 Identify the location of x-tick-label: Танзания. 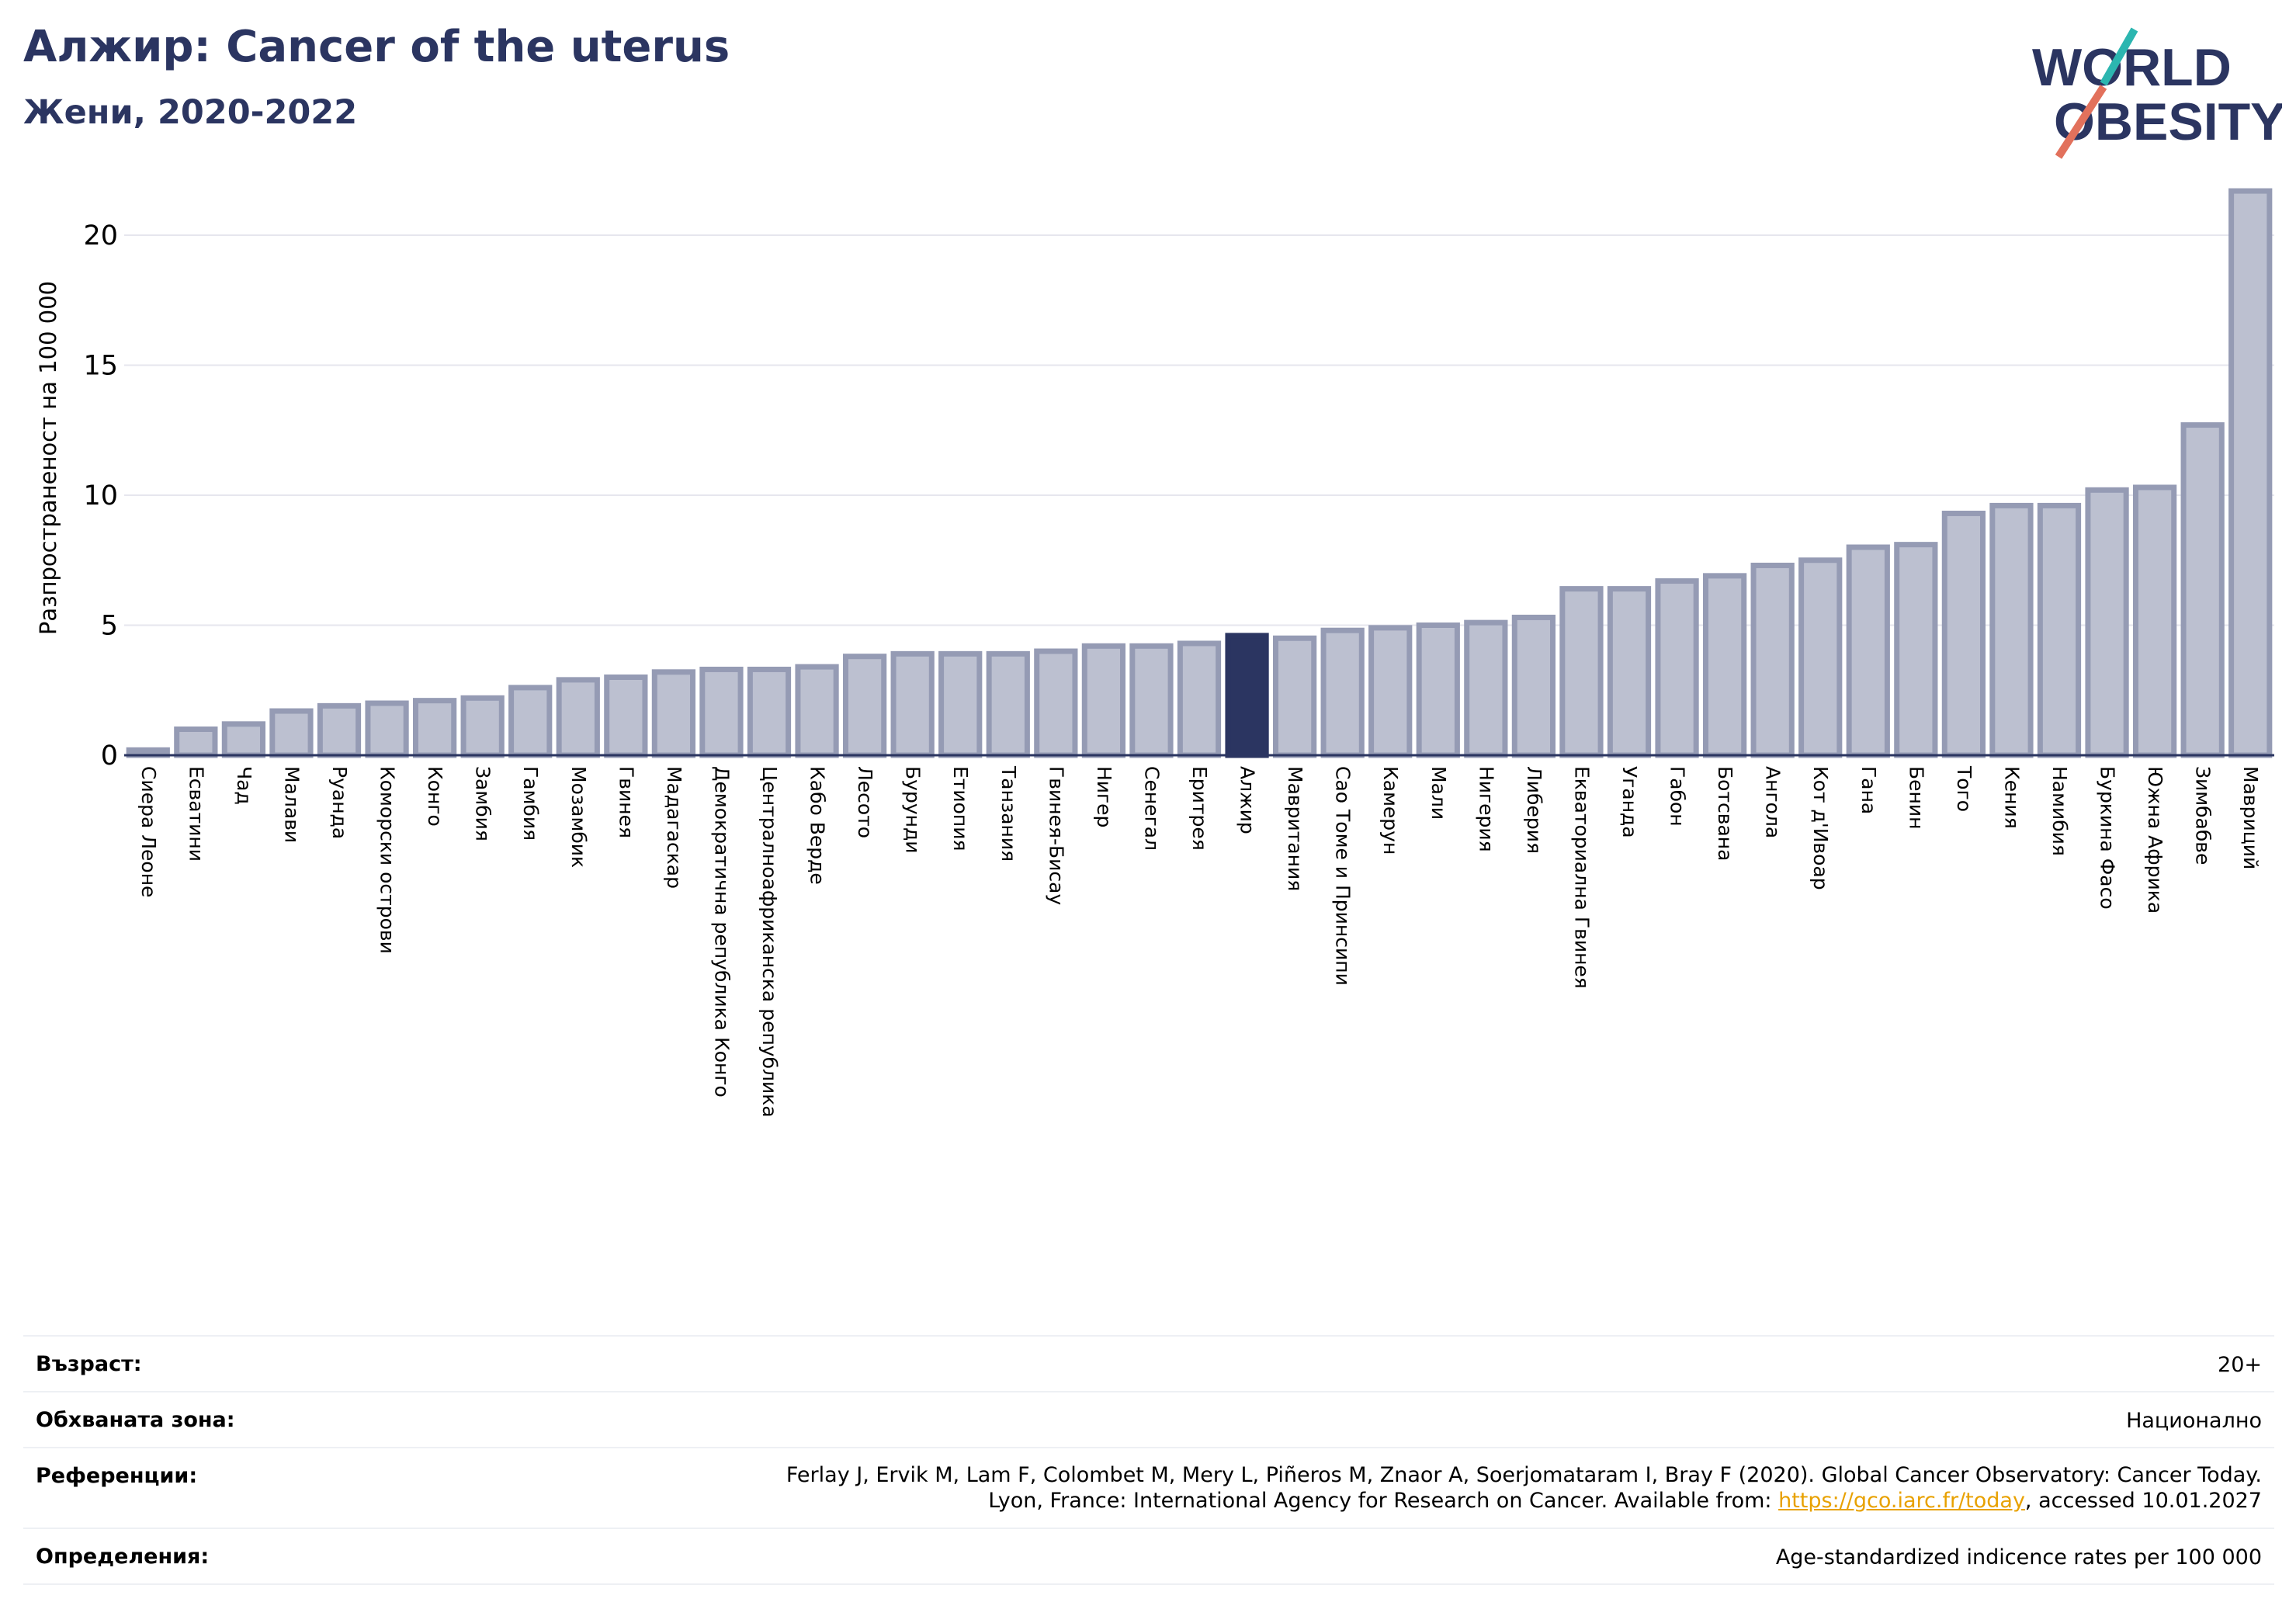
(1008, 813).